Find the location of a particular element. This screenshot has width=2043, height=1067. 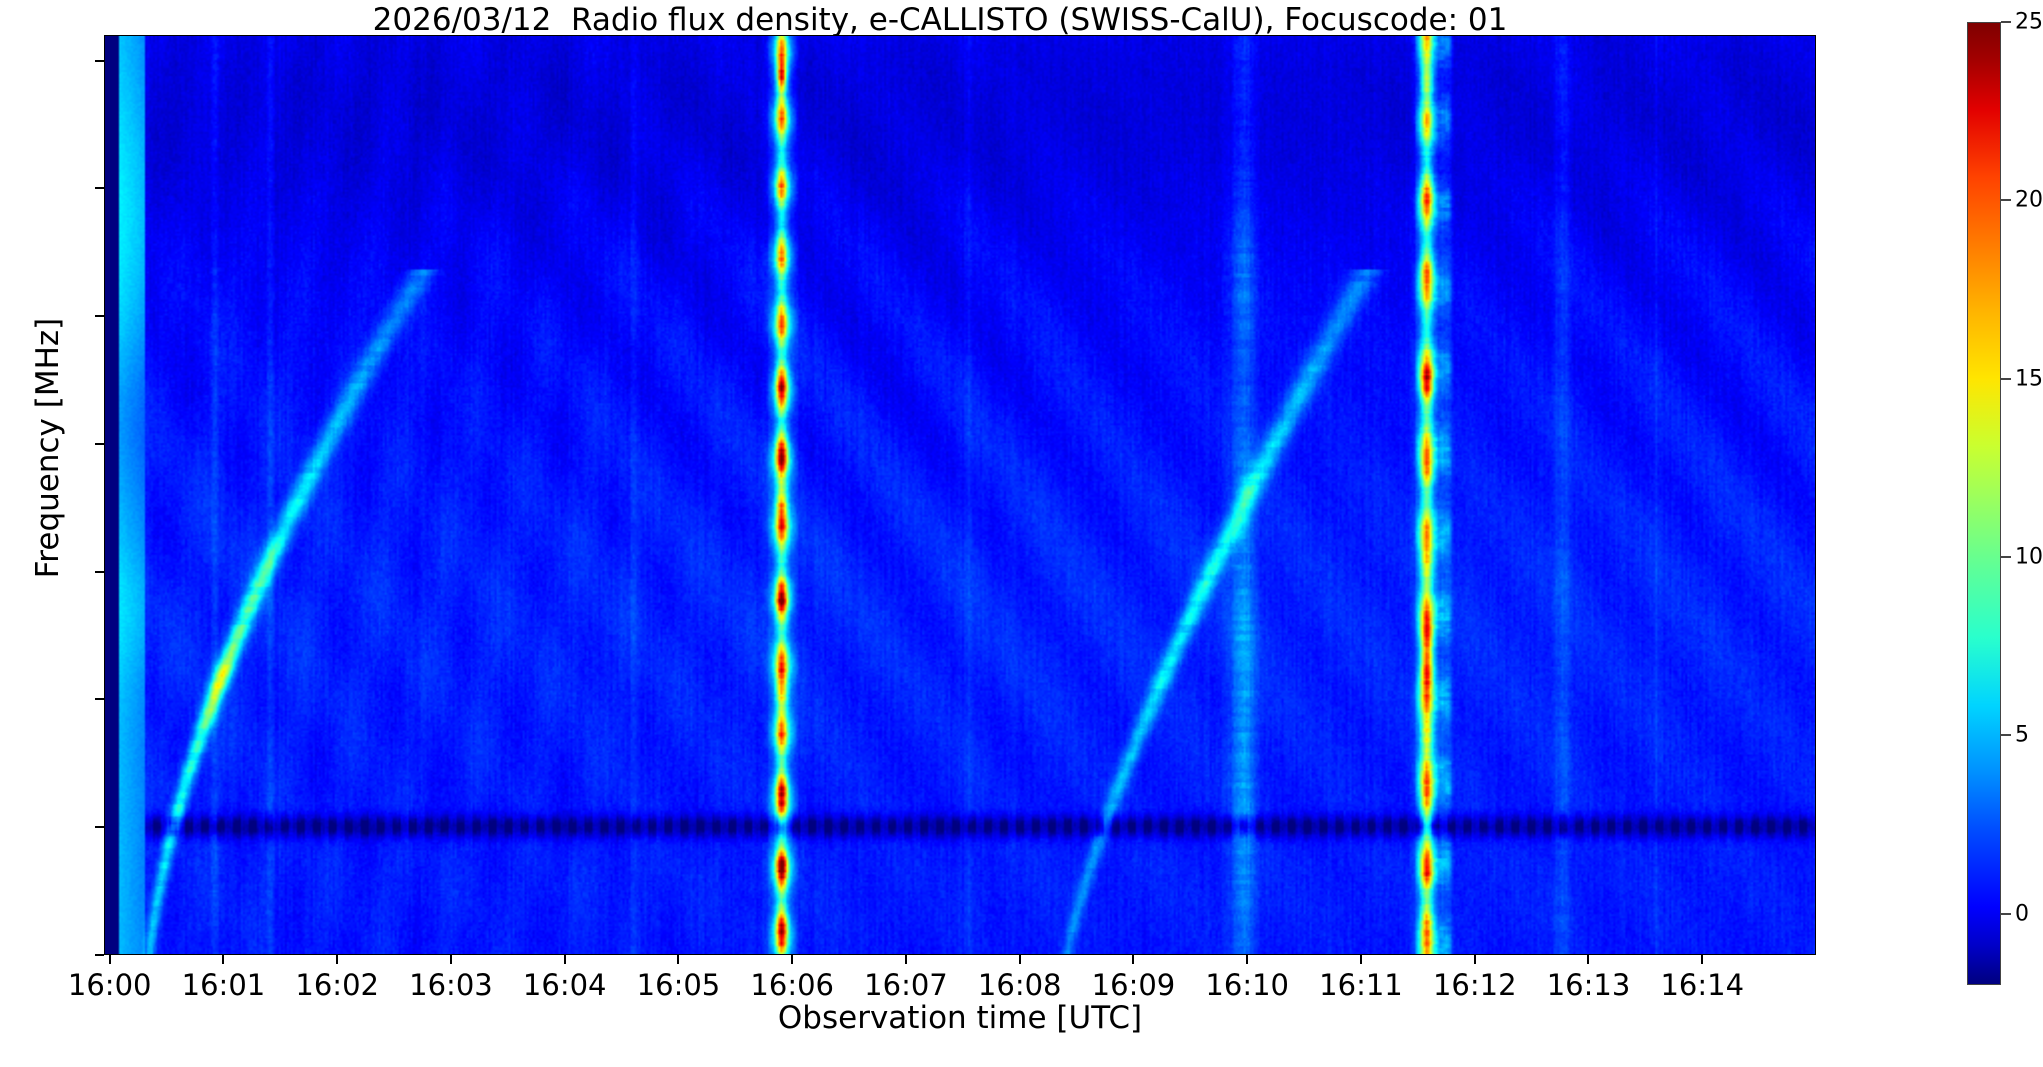

x-axis-tick-label: 16:05 is located at coordinates (678, 985).